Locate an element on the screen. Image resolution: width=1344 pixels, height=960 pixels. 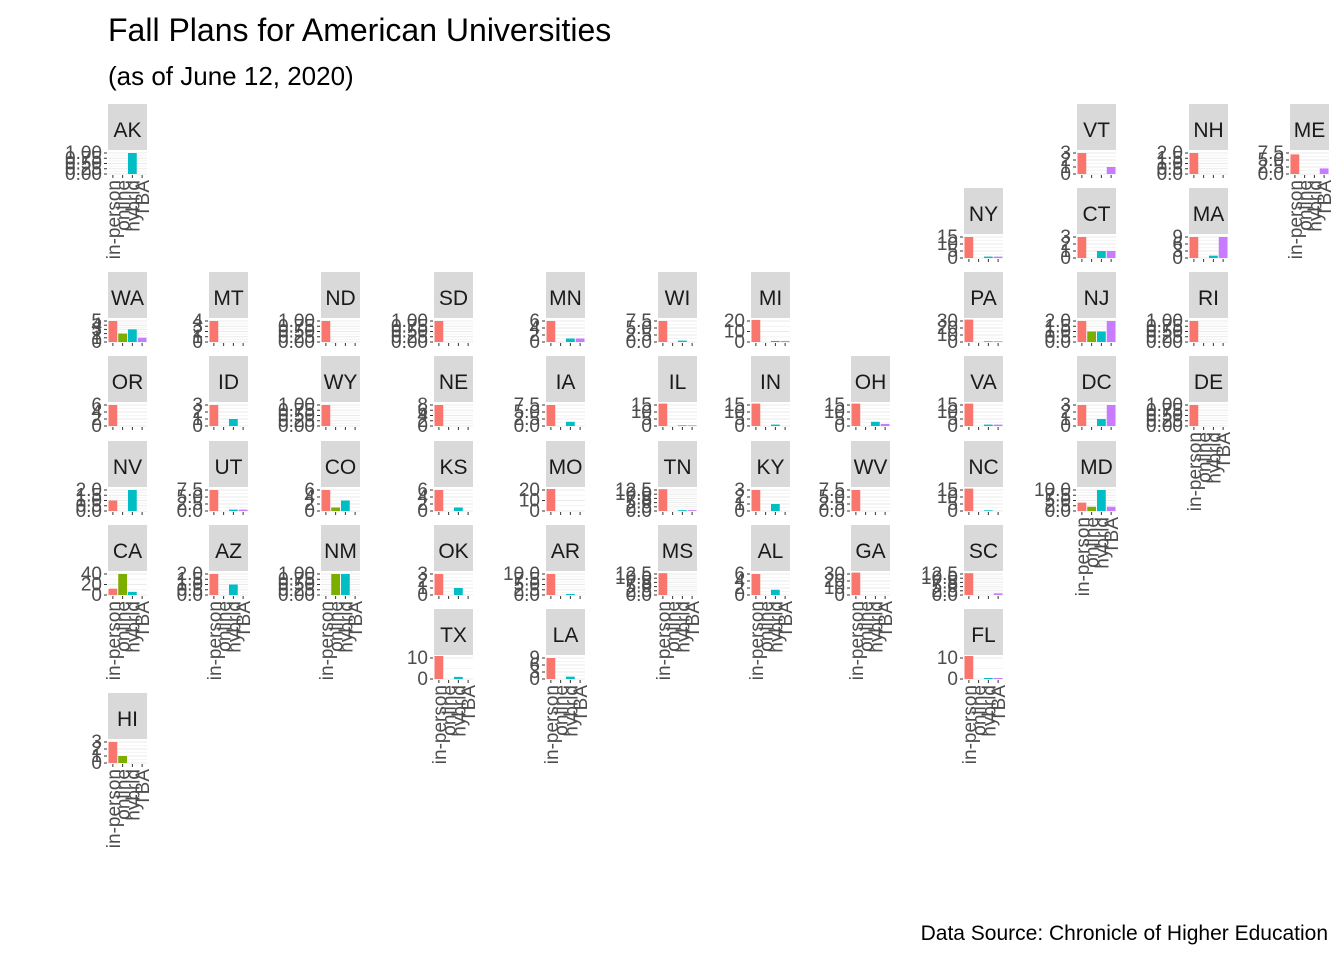
y-tick-label: 1 is located at coordinates (422, 588).